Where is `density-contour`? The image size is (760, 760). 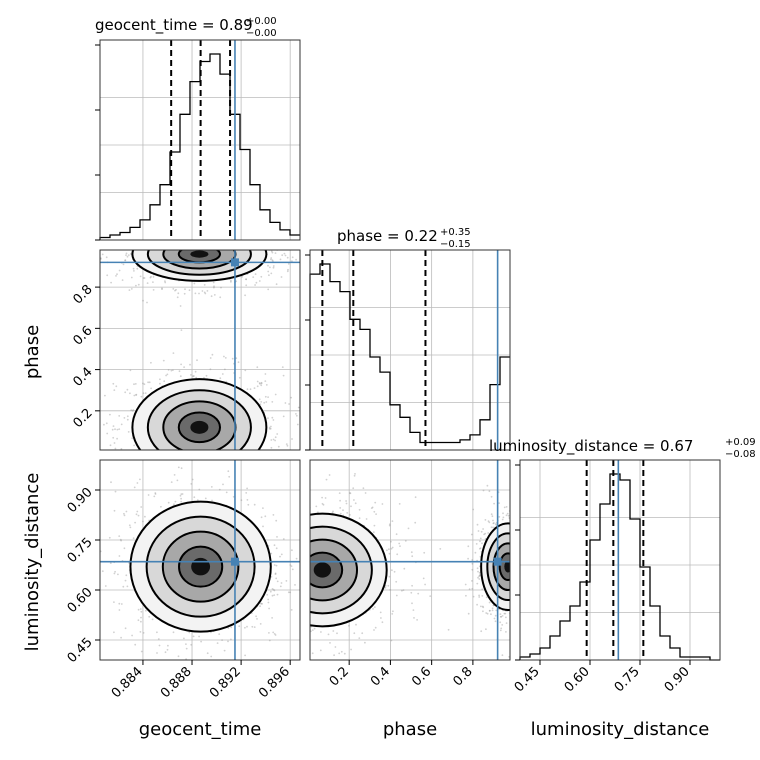 density-contour is located at coordinates (507, 566).